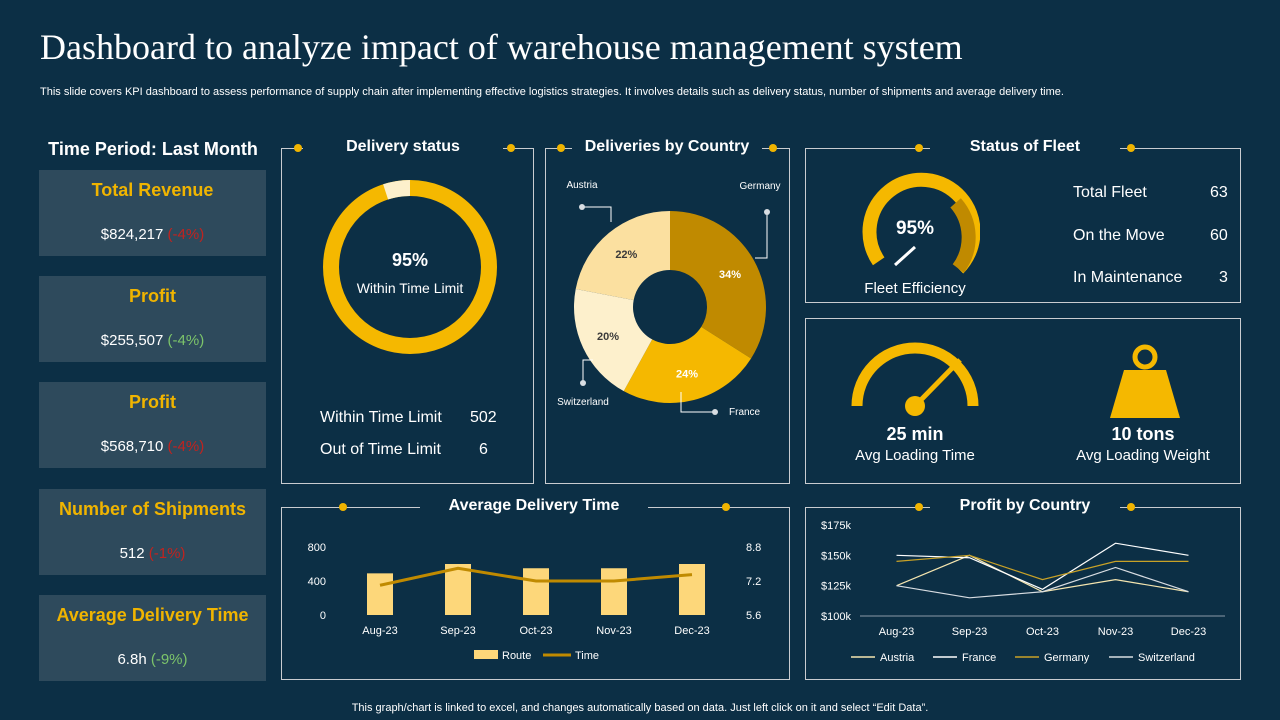 The image size is (1280, 720). I want to click on kpi-title: Profit, so click(152, 296).